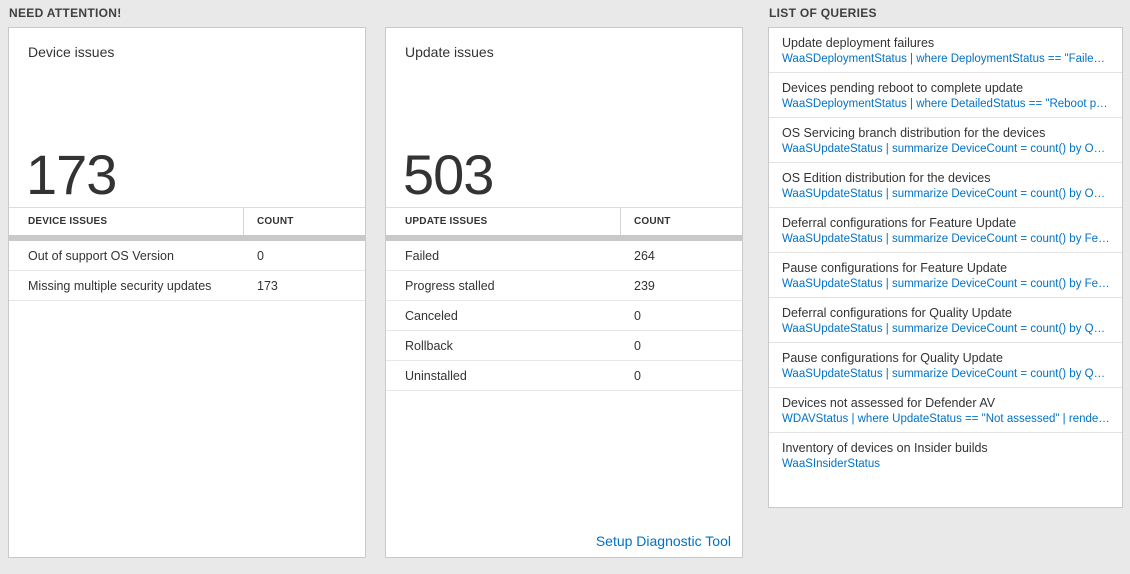 Image resolution: width=1130 pixels, height=574 pixels. I want to click on row-label: Out of support OS Version, so click(101, 255).